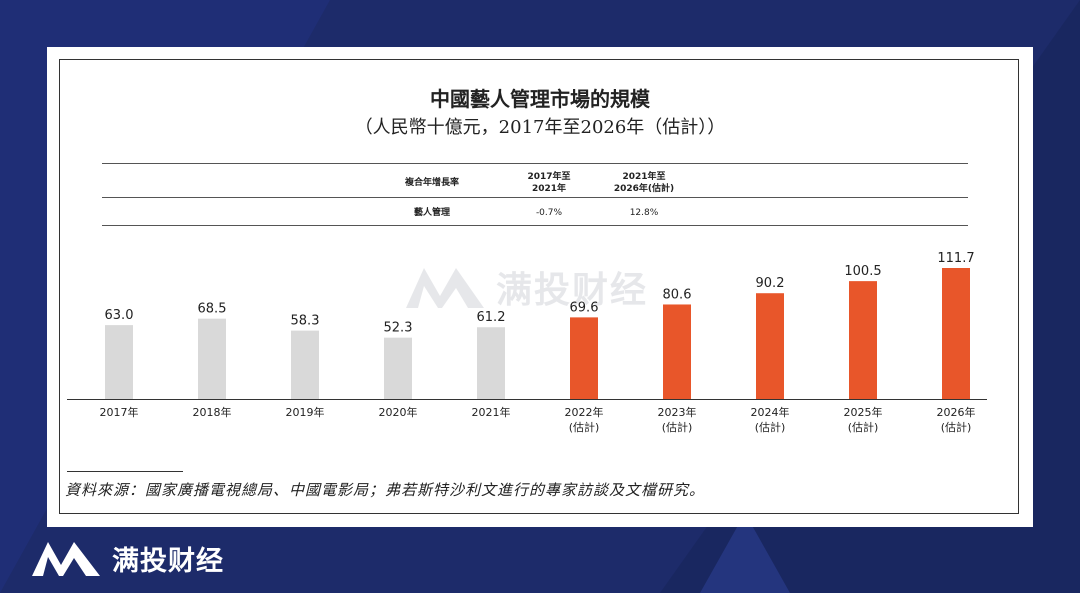 Image resolution: width=1080 pixels, height=593 pixels. What do you see at coordinates (431, 213) in the screenshot?
I see `table-row-label: 藝人管理` at bounding box center [431, 213].